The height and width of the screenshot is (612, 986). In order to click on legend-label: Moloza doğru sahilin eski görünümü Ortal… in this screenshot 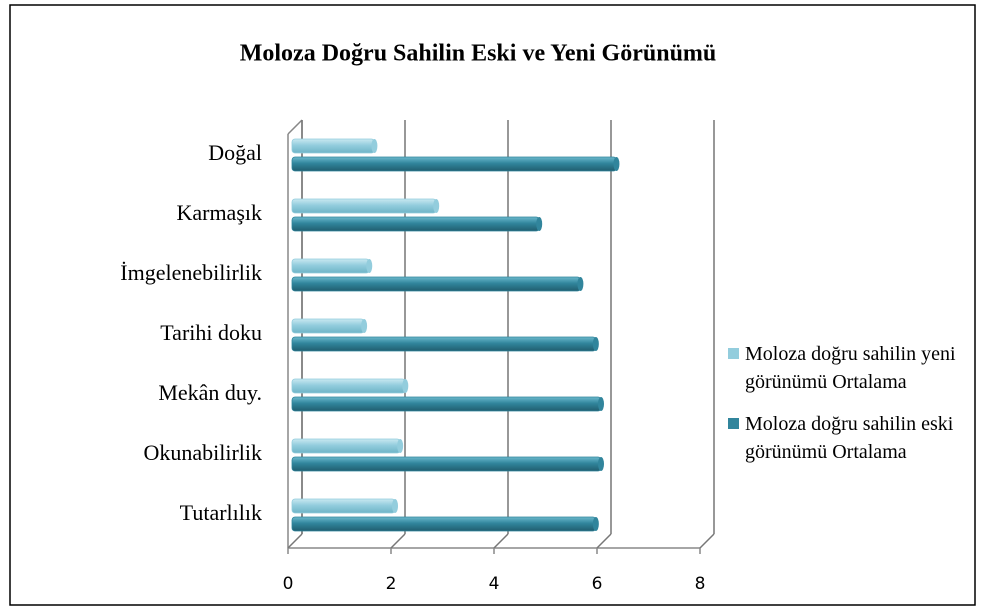, I will do `click(849, 438)`.